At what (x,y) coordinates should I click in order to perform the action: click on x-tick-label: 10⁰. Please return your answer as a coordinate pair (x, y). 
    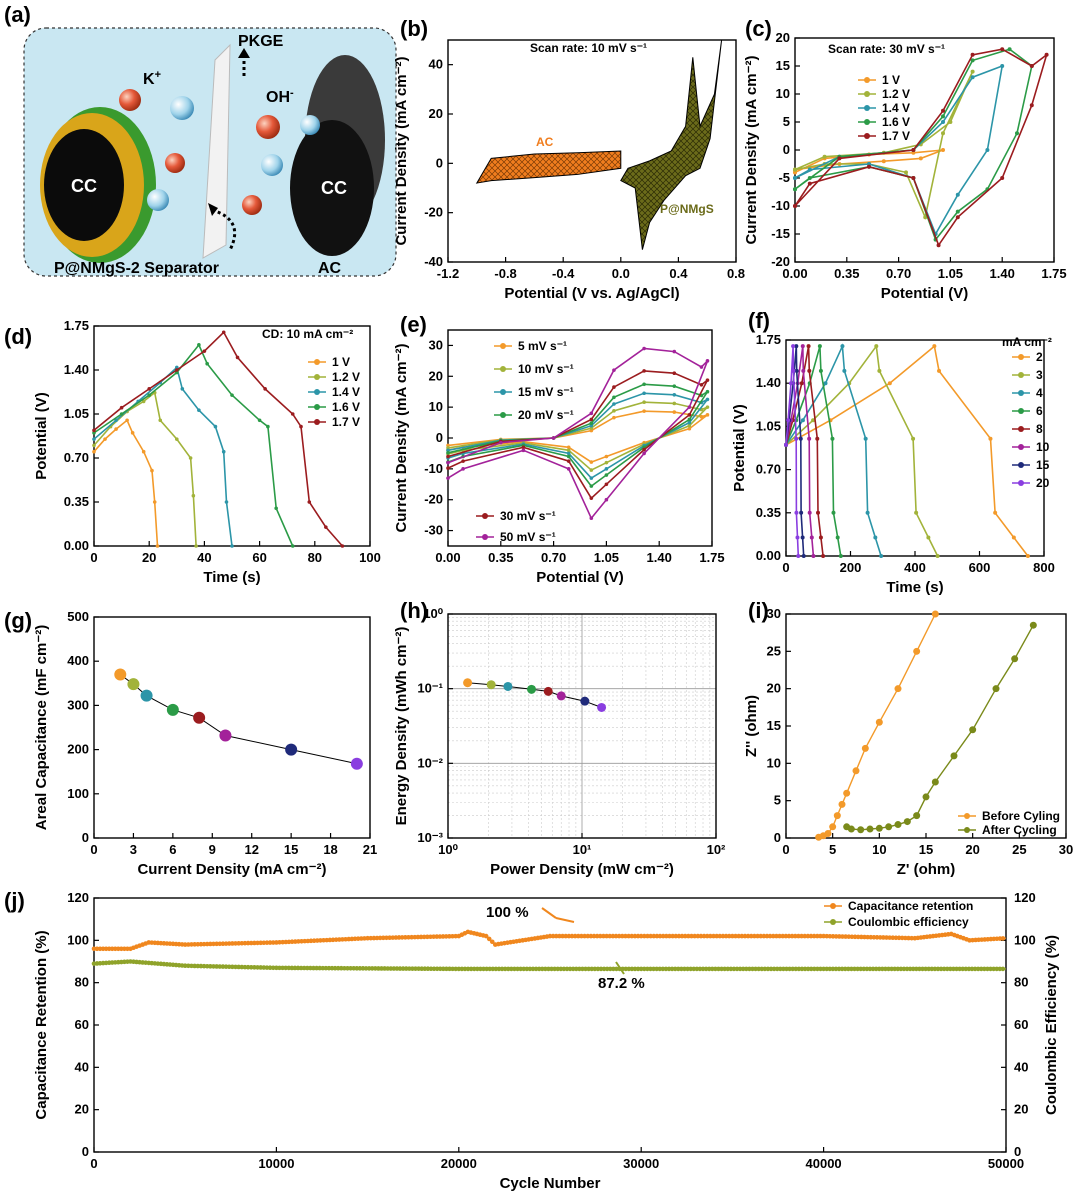
    Looking at the image, I should click on (448, 849).